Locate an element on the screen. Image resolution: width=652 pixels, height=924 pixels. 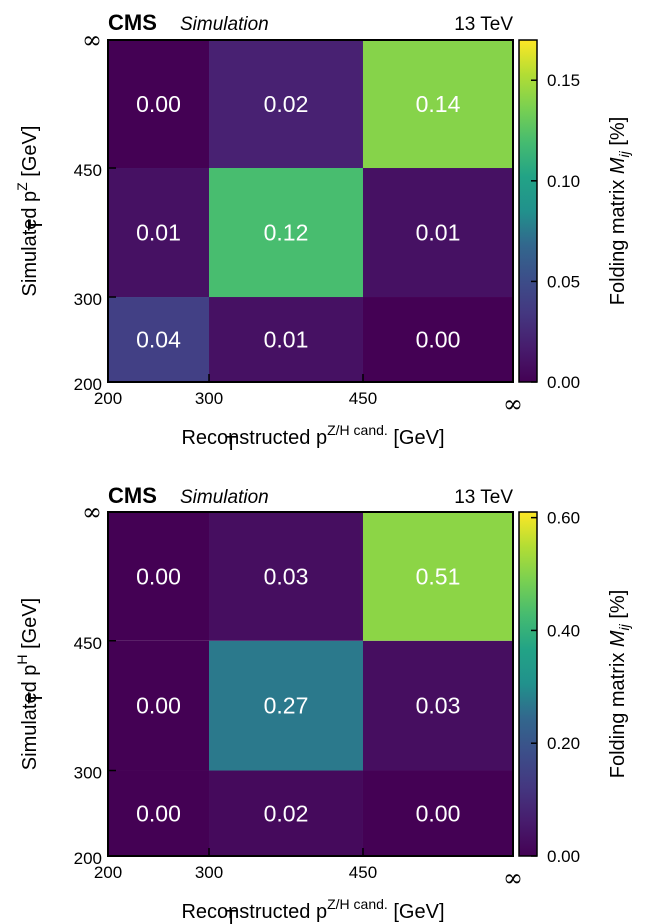
y-axis-title-sup: H is located at coordinates (22, 659).